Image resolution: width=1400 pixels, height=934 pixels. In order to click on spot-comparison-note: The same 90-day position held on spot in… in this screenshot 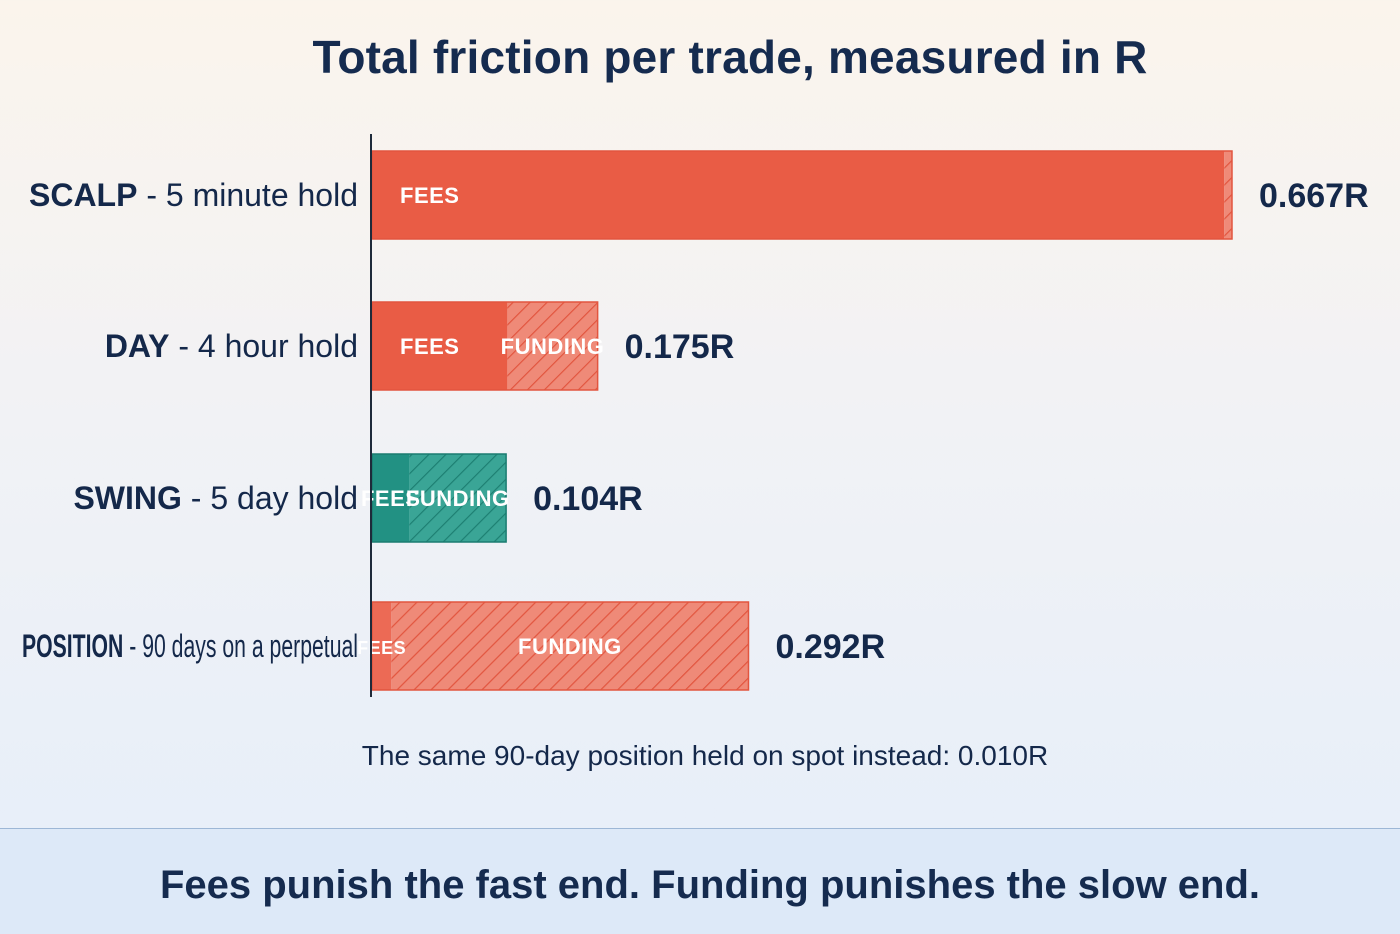, I will do `click(705, 755)`.